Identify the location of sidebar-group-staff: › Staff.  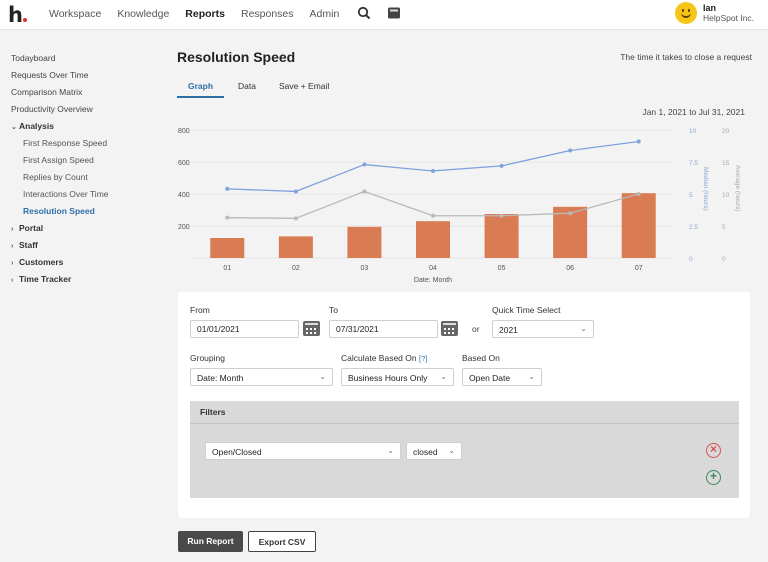
(24, 245).